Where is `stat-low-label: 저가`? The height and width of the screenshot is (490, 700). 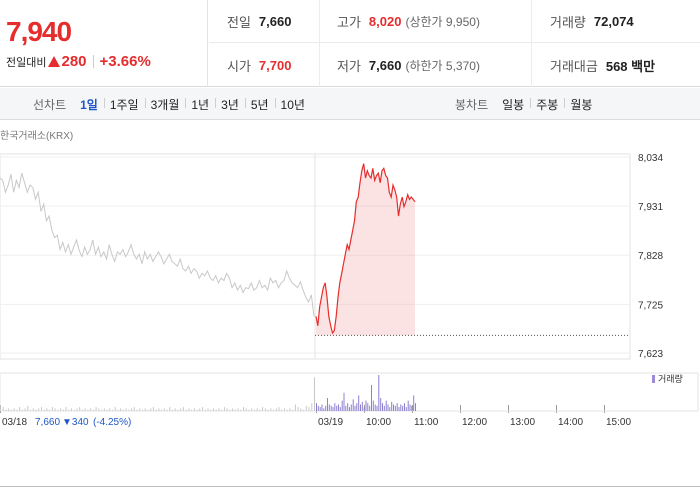 stat-low-label: 저가 is located at coordinates (349, 66).